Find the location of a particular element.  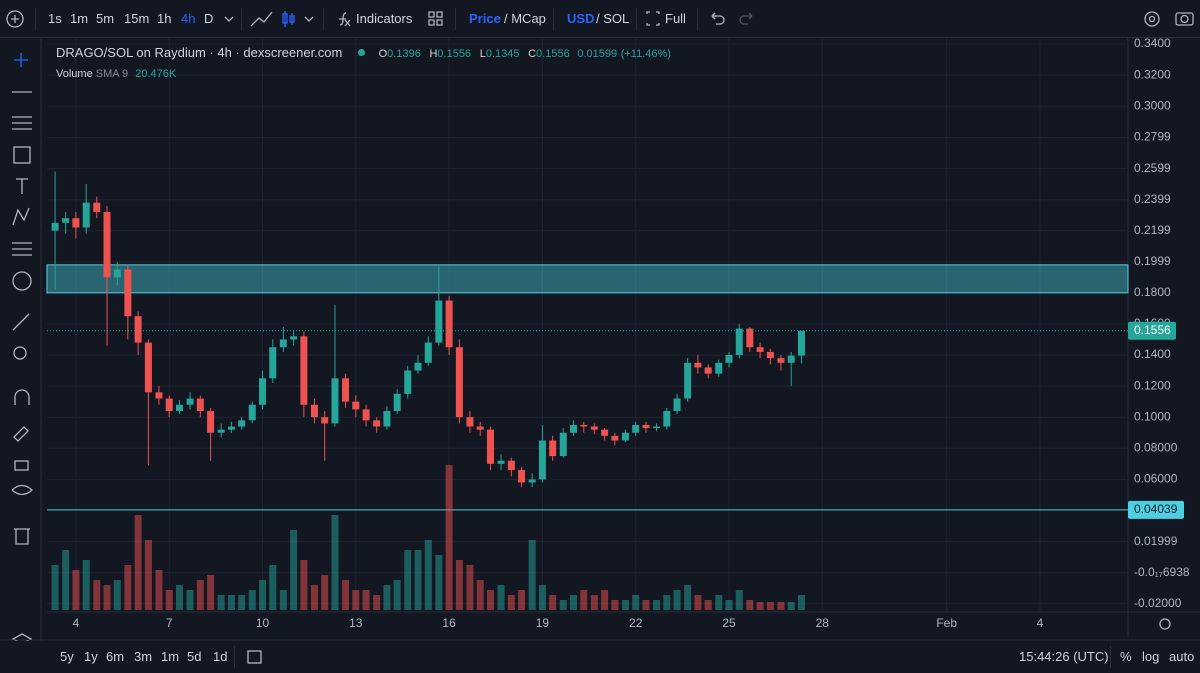

add-symbol-icon is located at coordinates (15, 19).